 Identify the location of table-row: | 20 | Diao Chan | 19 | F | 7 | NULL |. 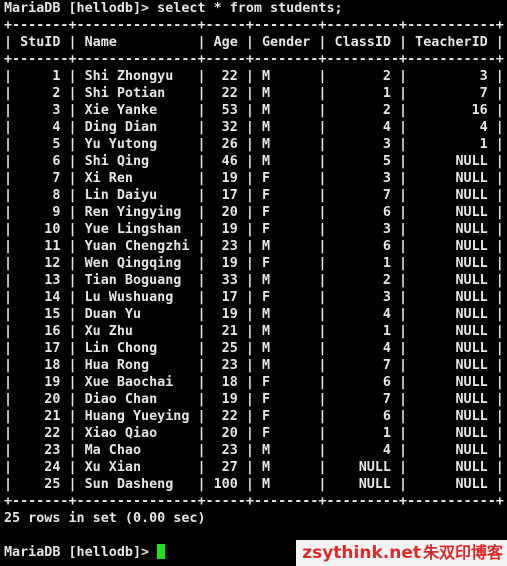
(254, 399).